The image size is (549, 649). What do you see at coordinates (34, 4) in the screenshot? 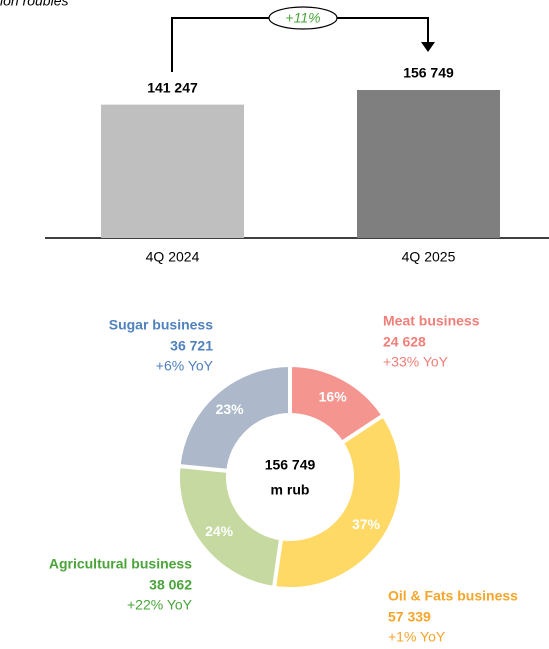
I see `chart-title: ion roubles` at bounding box center [34, 4].